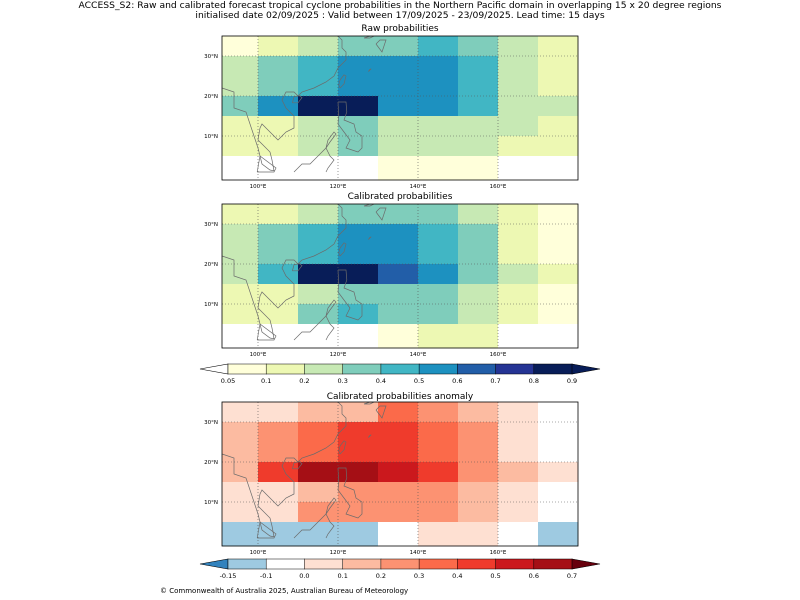 This screenshot has width=800, height=600. Describe the element at coordinates (343, 381) in the screenshot. I see `colorbar-tick-label: 0.3` at that location.